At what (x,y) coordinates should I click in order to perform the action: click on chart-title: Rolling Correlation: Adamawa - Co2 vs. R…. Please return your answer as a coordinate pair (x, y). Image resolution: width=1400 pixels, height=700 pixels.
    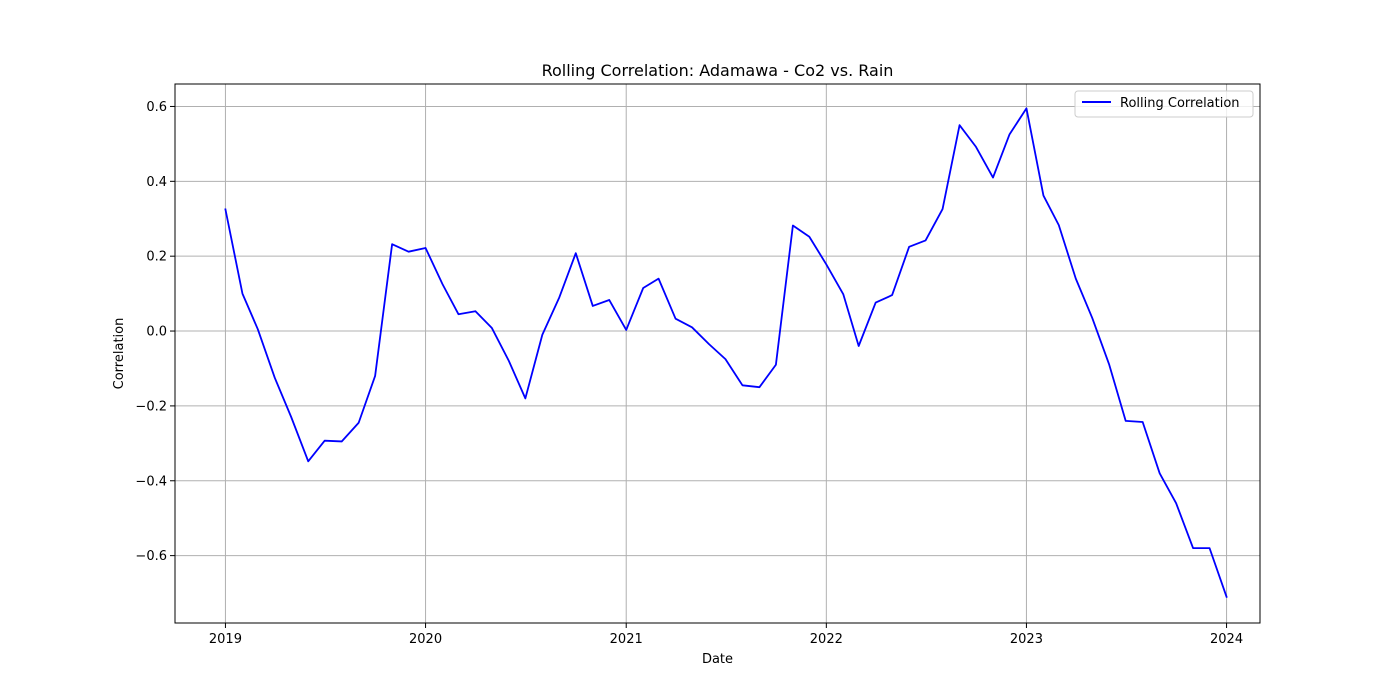
    Looking at the image, I should click on (718, 70).